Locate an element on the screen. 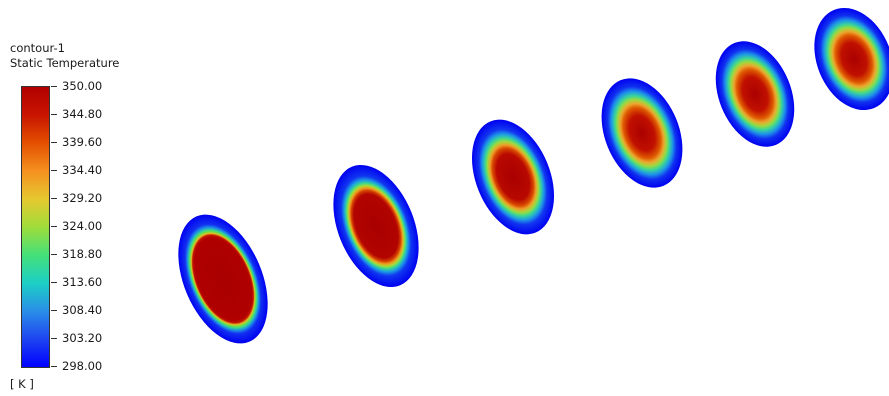 Image resolution: width=889 pixels, height=396 pixels. colorbar-label: 318.80 is located at coordinates (82, 254).